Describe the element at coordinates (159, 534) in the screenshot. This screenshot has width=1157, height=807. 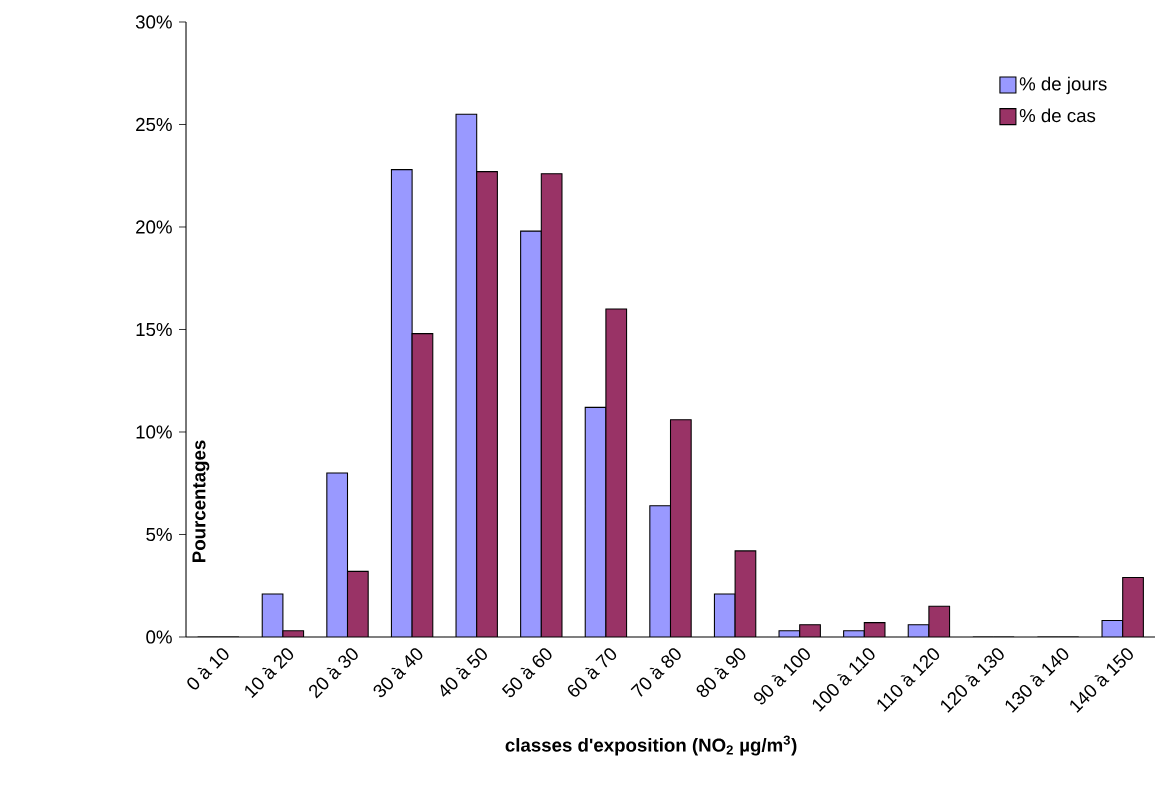
I see `y-tick-label: 5%` at that location.